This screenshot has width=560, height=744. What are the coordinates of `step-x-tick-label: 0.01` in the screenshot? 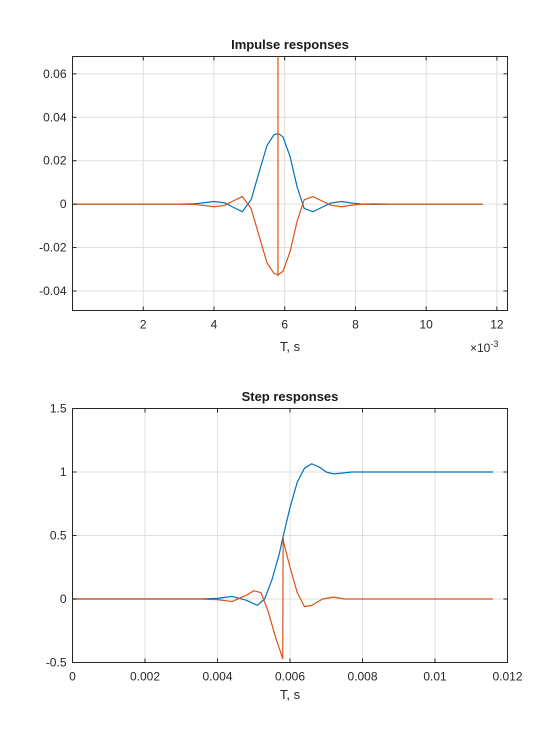 It's located at (435, 677).